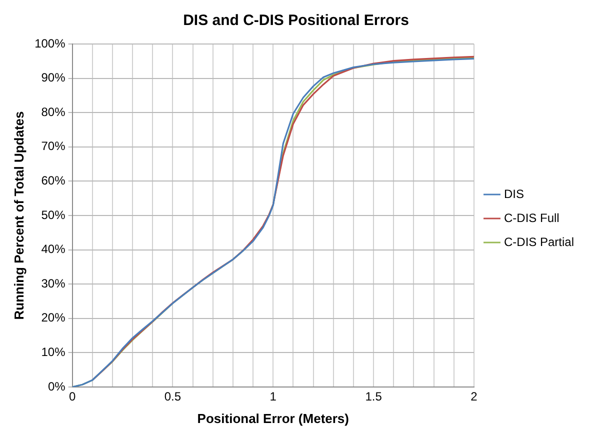 This screenshot has height=437, width=592. Describe the element at coordinates (53, 215) in the screenshot. I see `y-tick-label: 50%` at that location.